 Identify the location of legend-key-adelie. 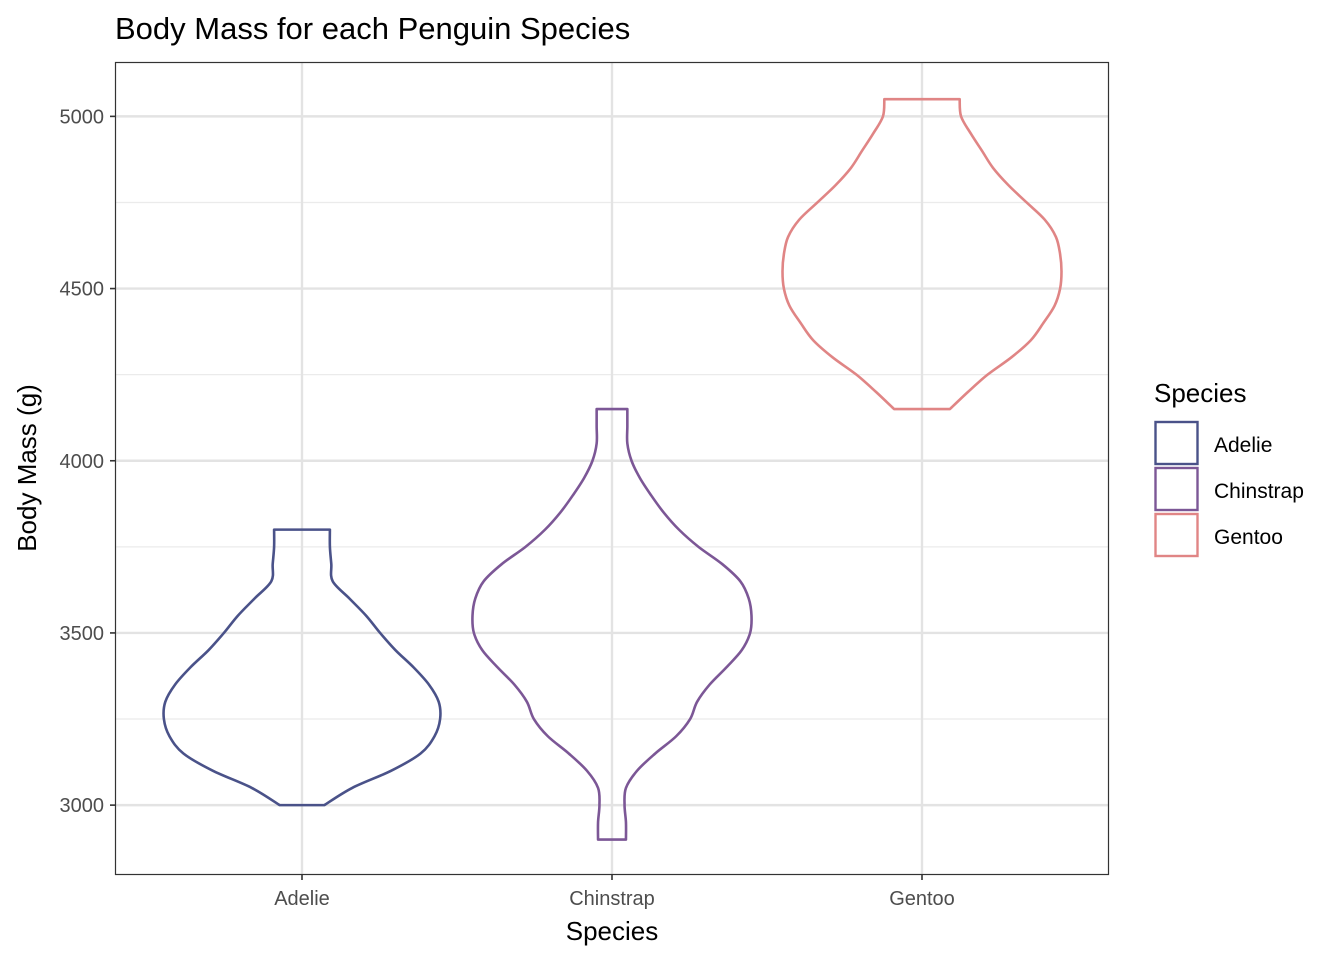
(1176, 443).